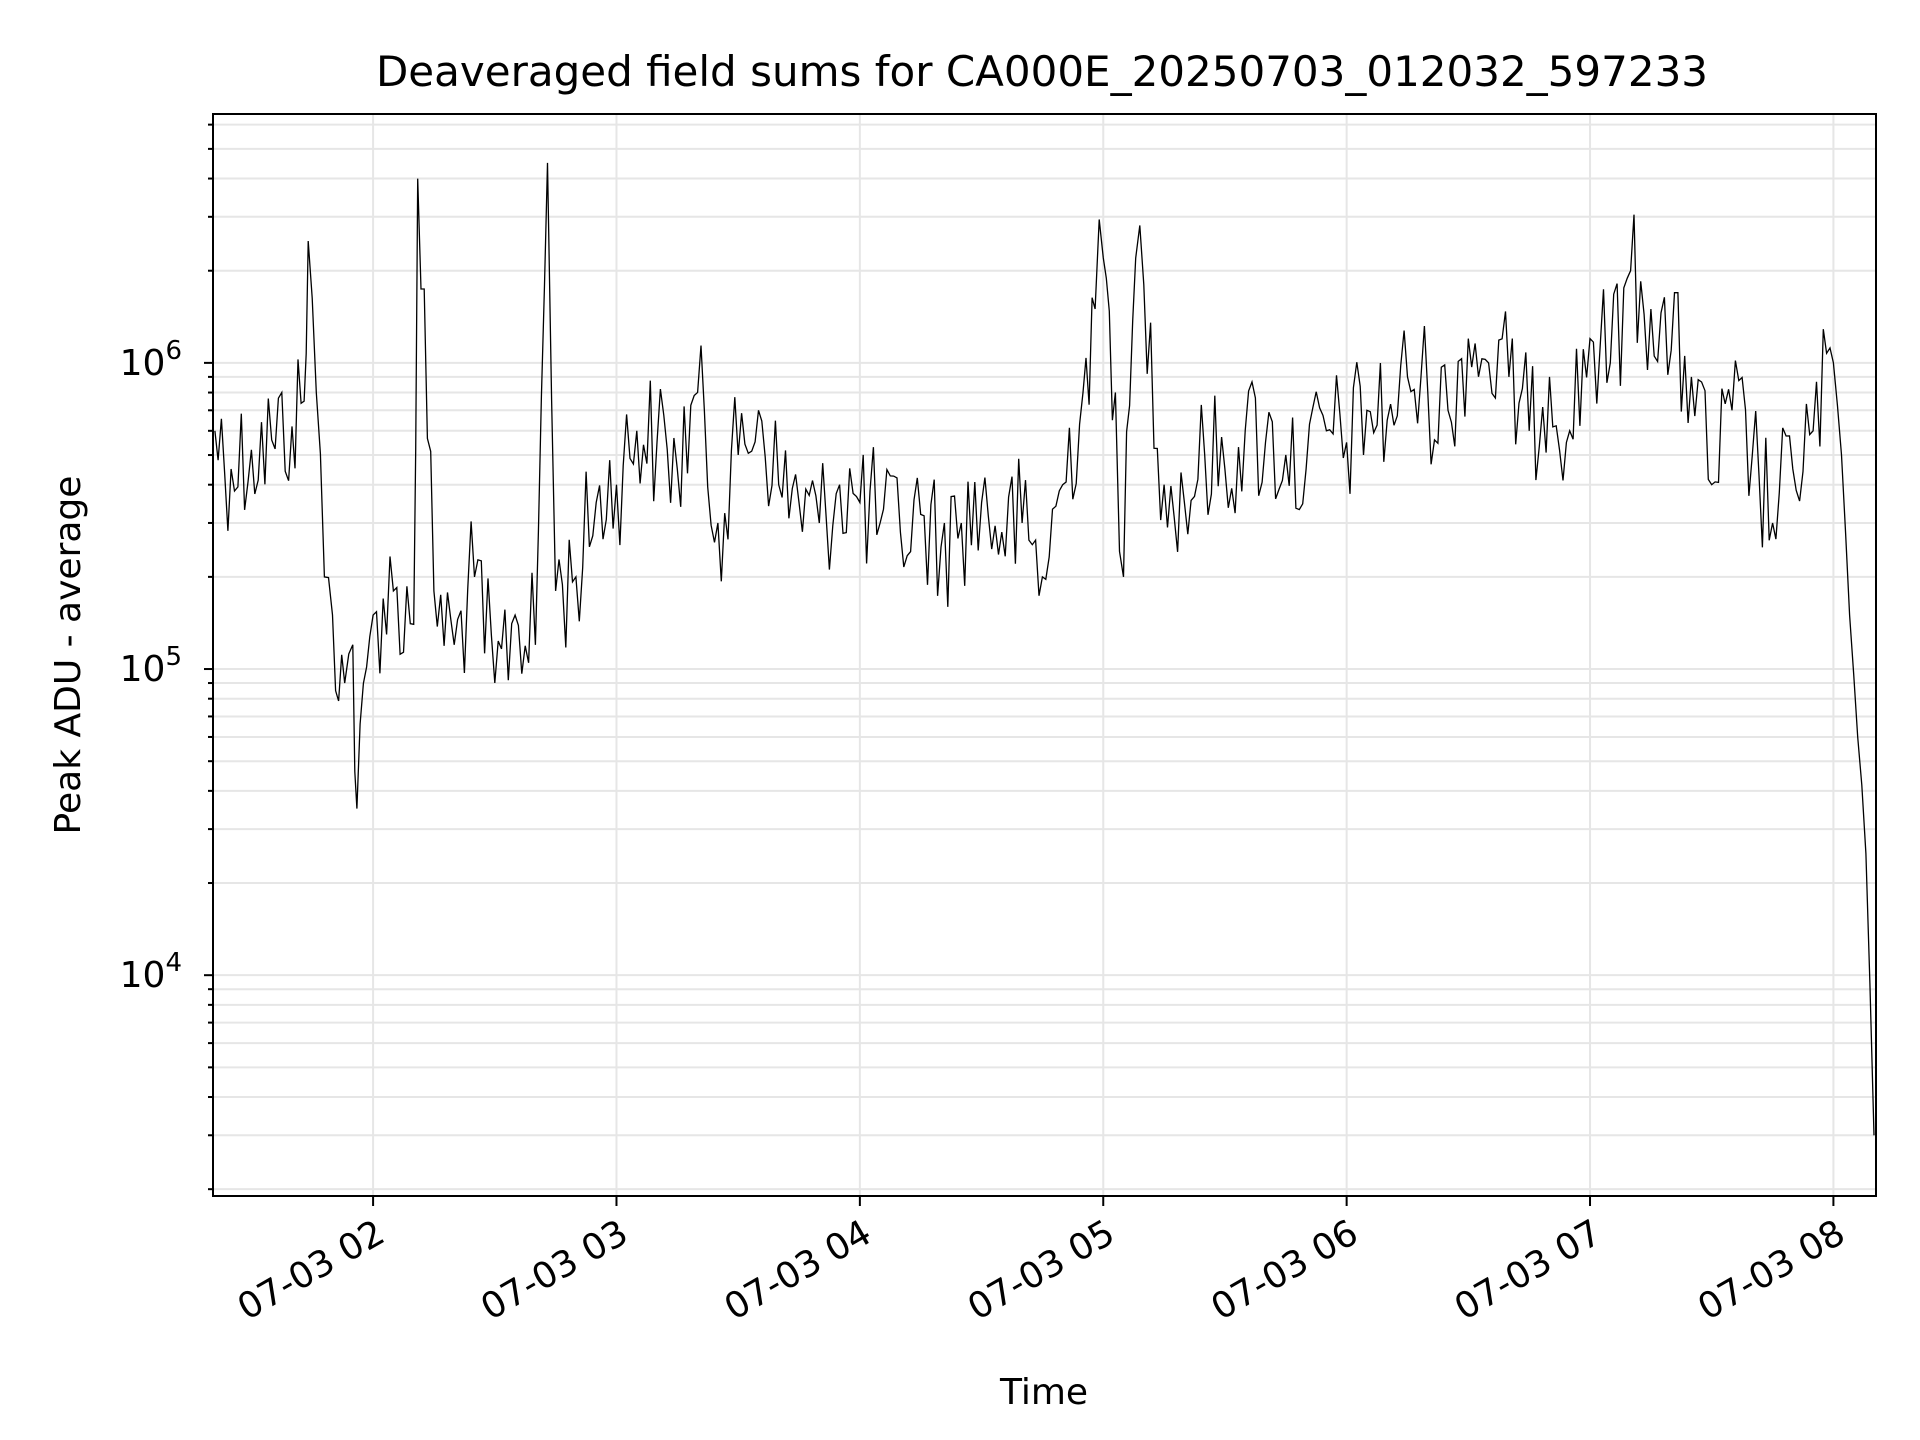 This screenshot has width=1920, height=1440. What do you see at coordinates (151, 666) in the screenshot?
I see `y-tick-label: 10⁵` at bounding box center [151, 666].